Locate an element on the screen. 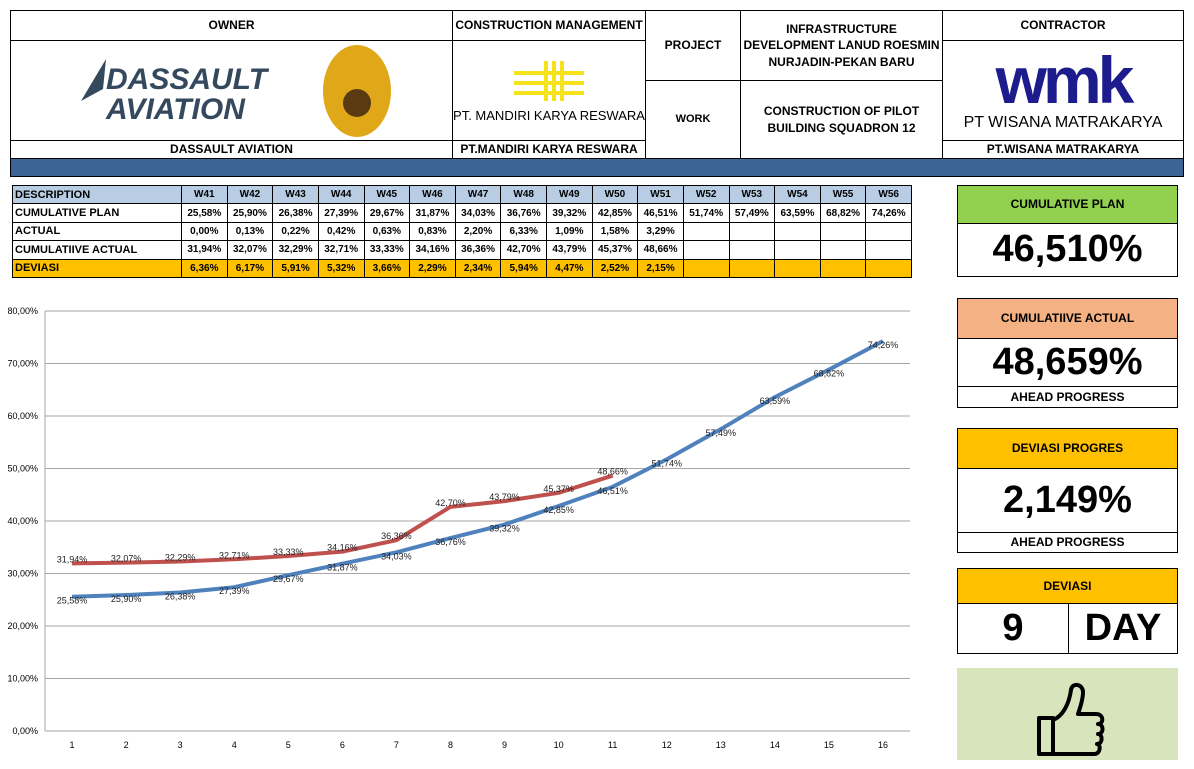 This screenshot has width=1194, height=769. wmk-logo: wmk is located at coordinates (1065, 79).